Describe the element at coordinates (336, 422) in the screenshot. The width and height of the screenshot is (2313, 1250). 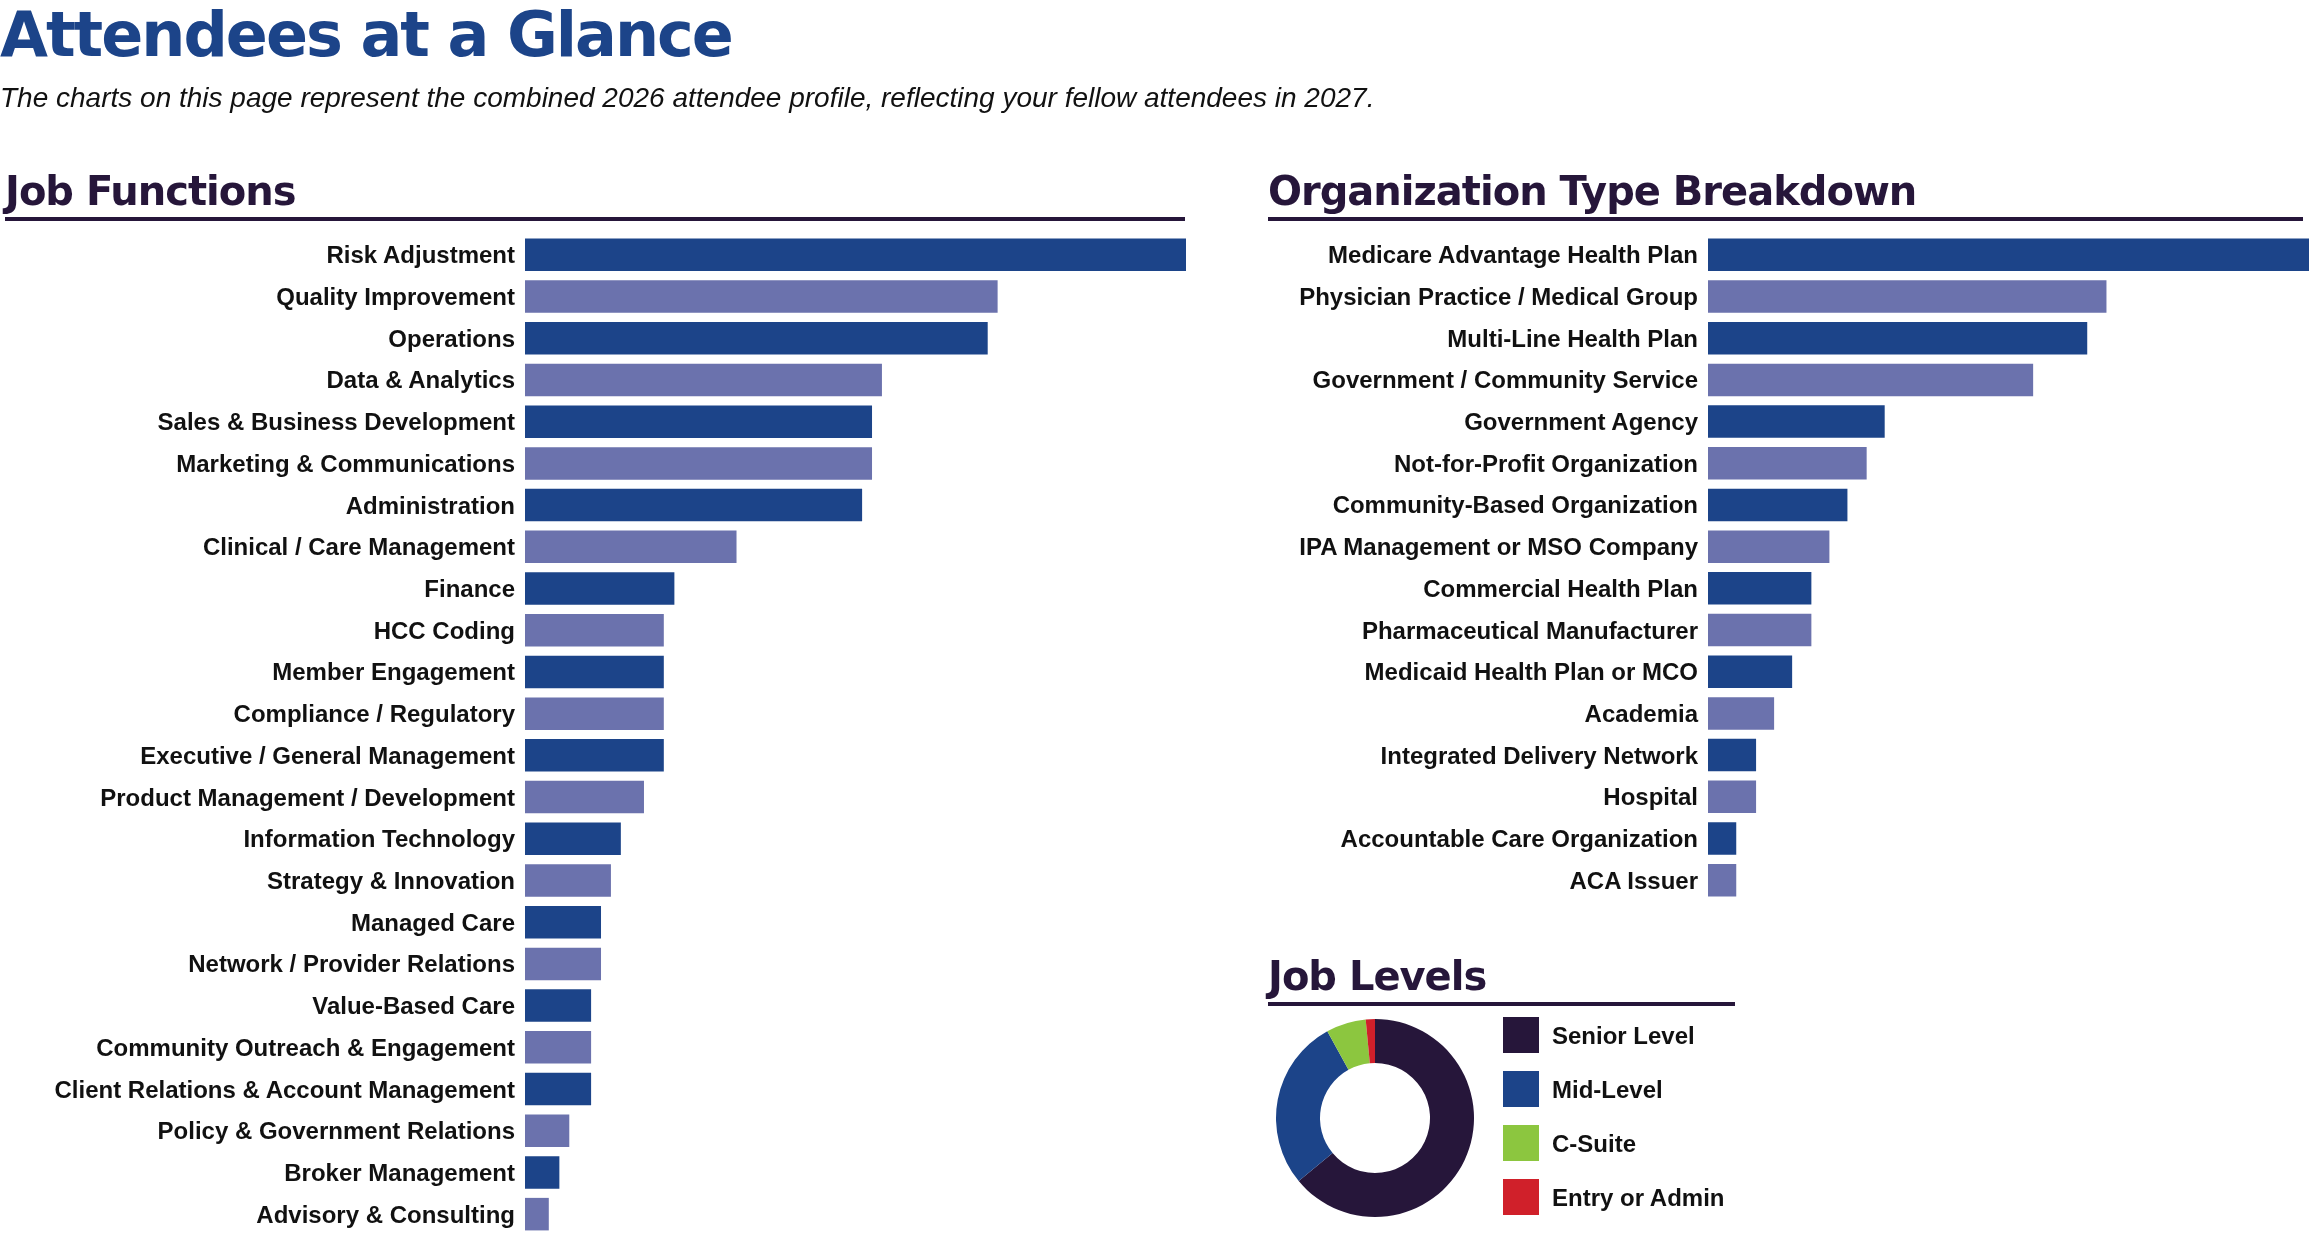
I see `y-tick-label: Sales & Business Development` at that location.